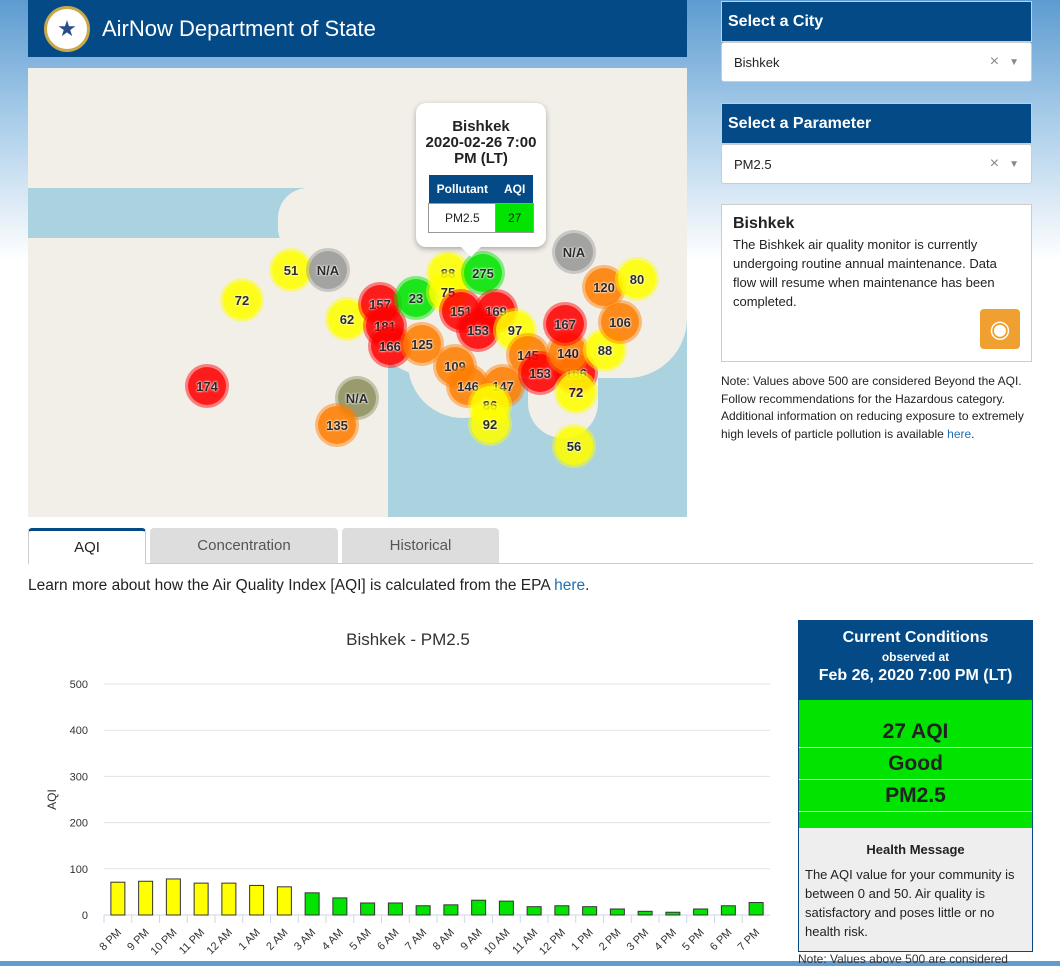 Image resolution: width=1060 pixels, height=966 pixels. What do you see at coordinates (337, 425) in the screenshot?
I see `aqi-marker: 135` at bounding box center [337, 425].